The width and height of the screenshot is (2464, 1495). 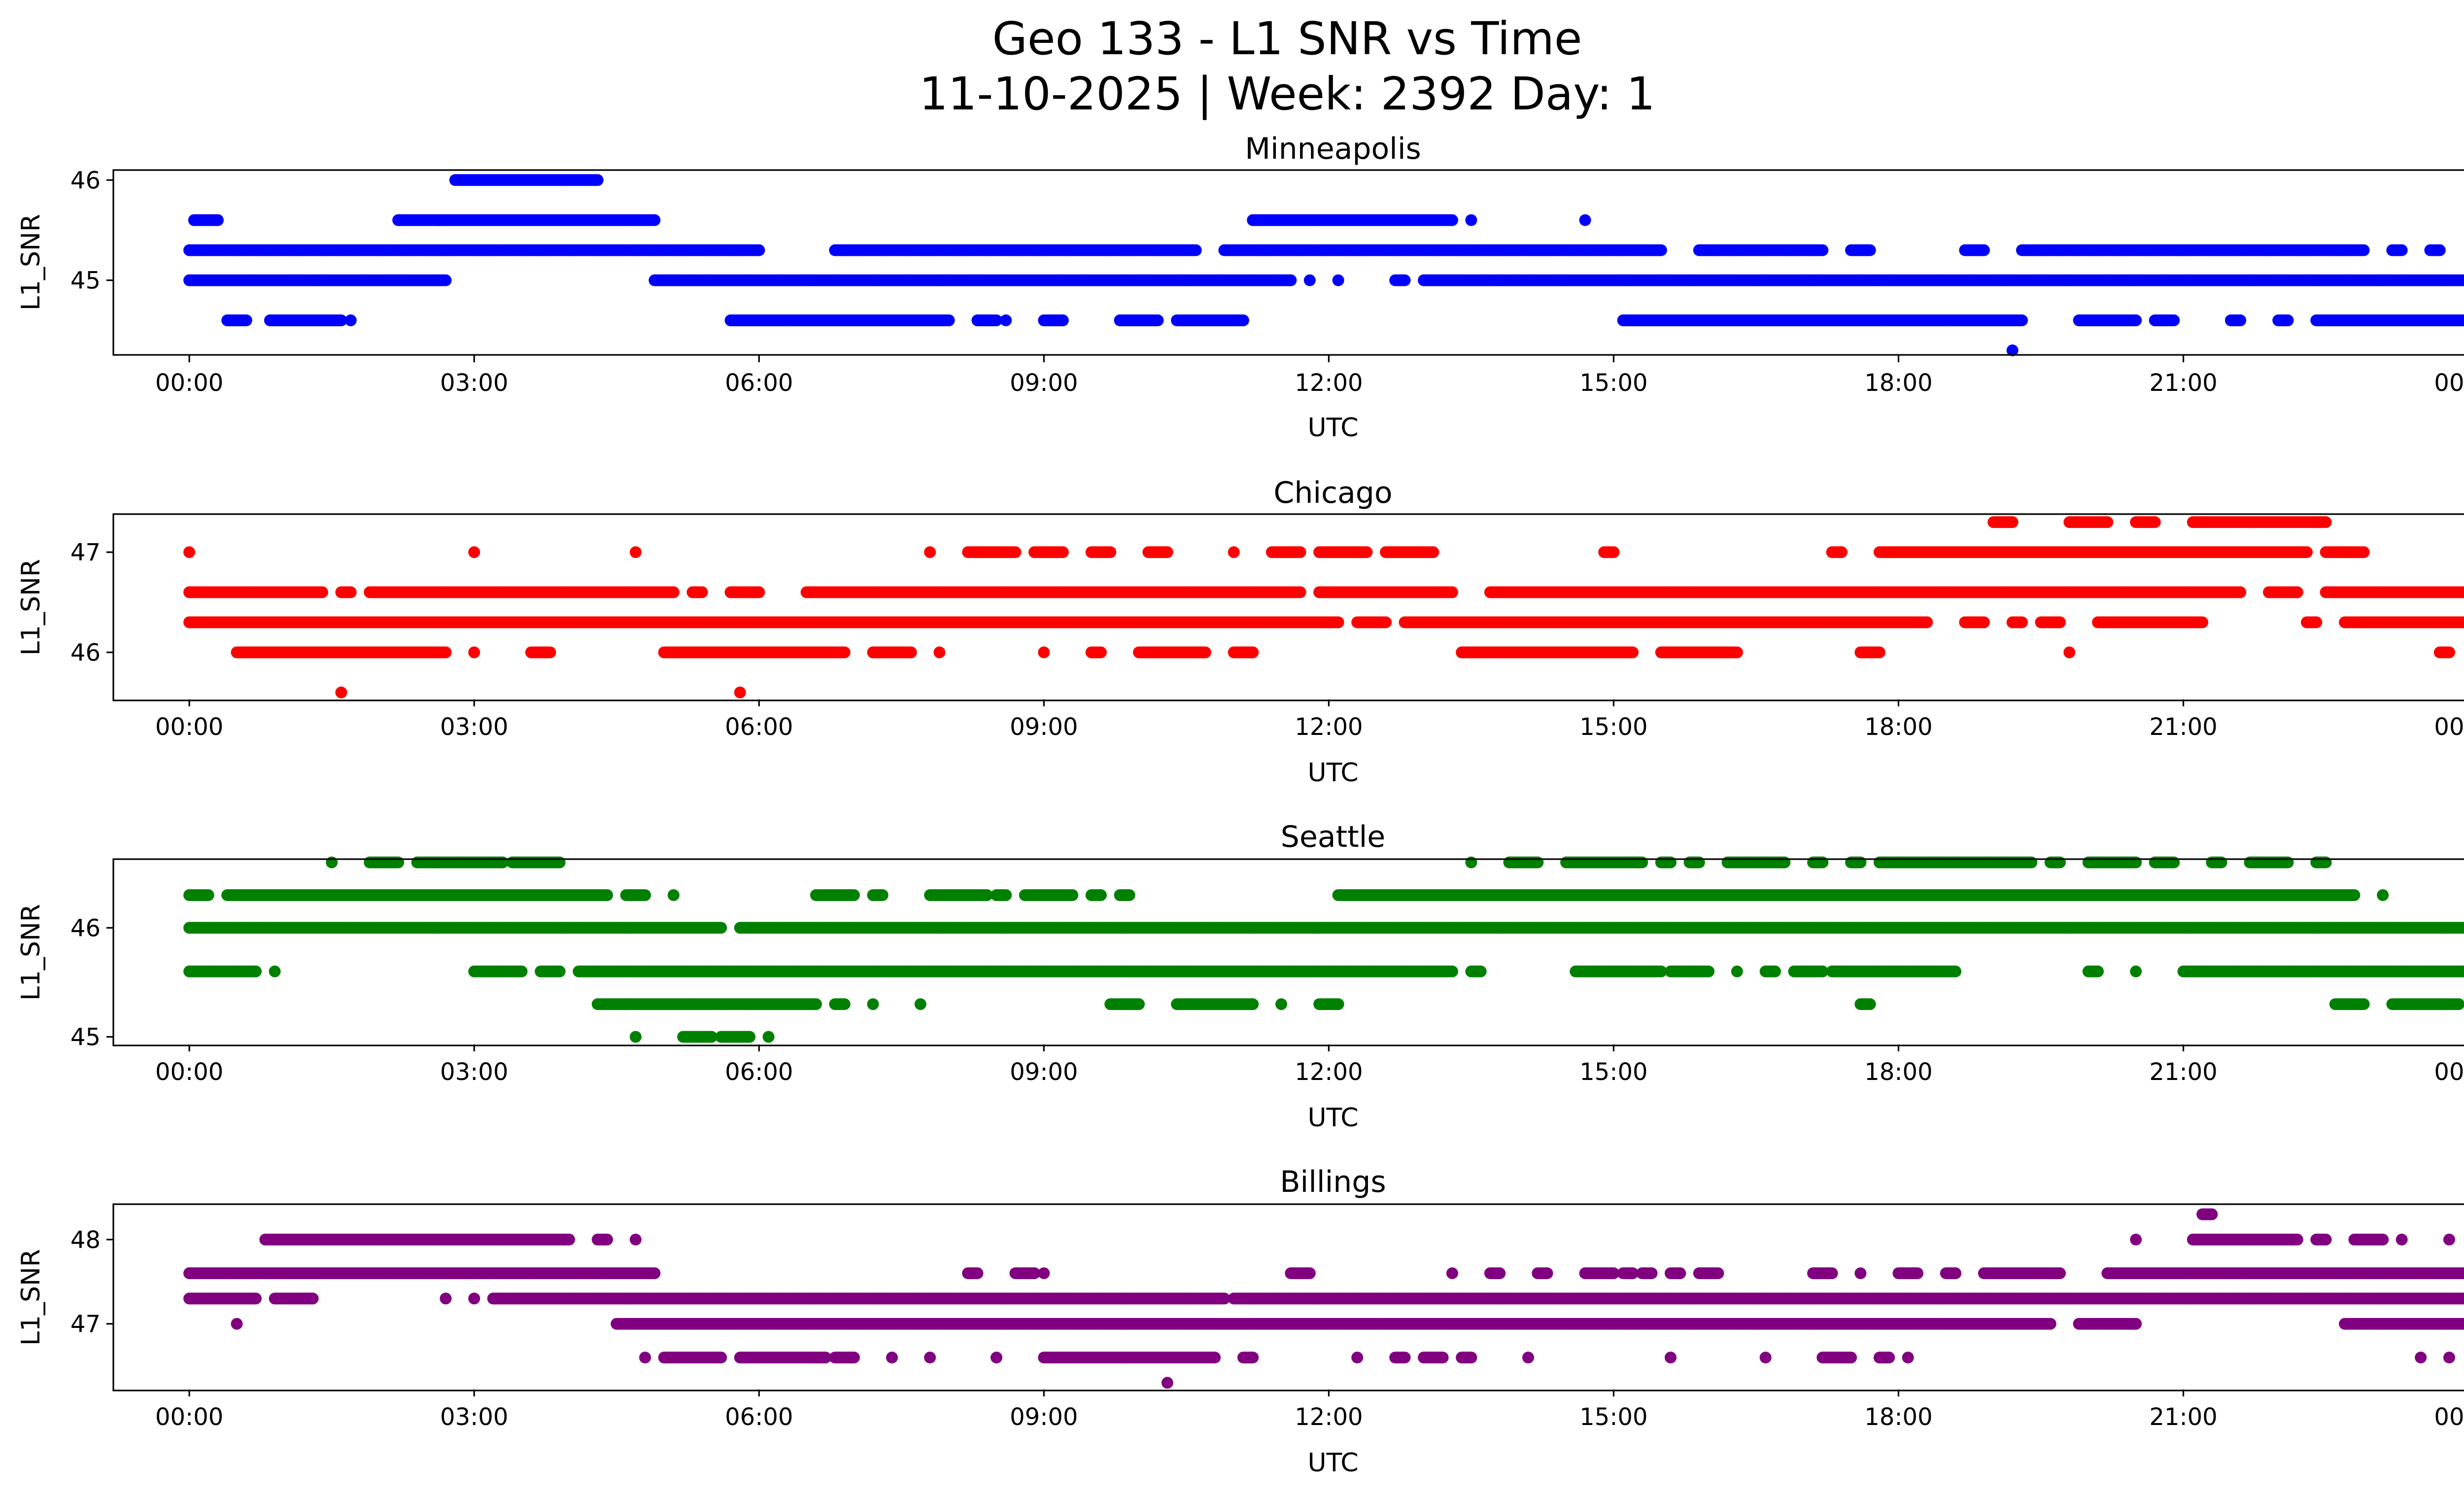 What do you see at coordinates (1333, 149) in the screenshot?
I see `subplot-title: Minneapolis` at bounding box center [1333, 149].